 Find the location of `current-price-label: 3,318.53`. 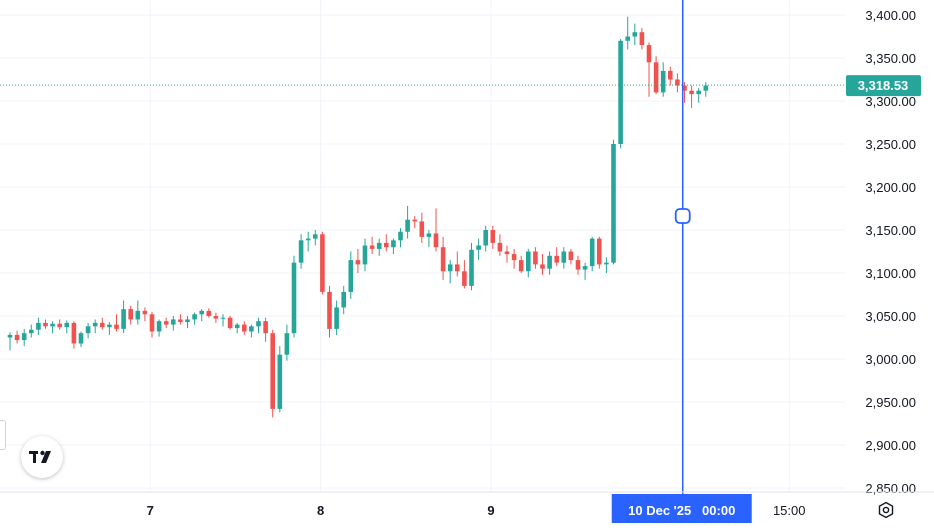

current-price-label: 3,318.53 is located at coordinates (883, 85).